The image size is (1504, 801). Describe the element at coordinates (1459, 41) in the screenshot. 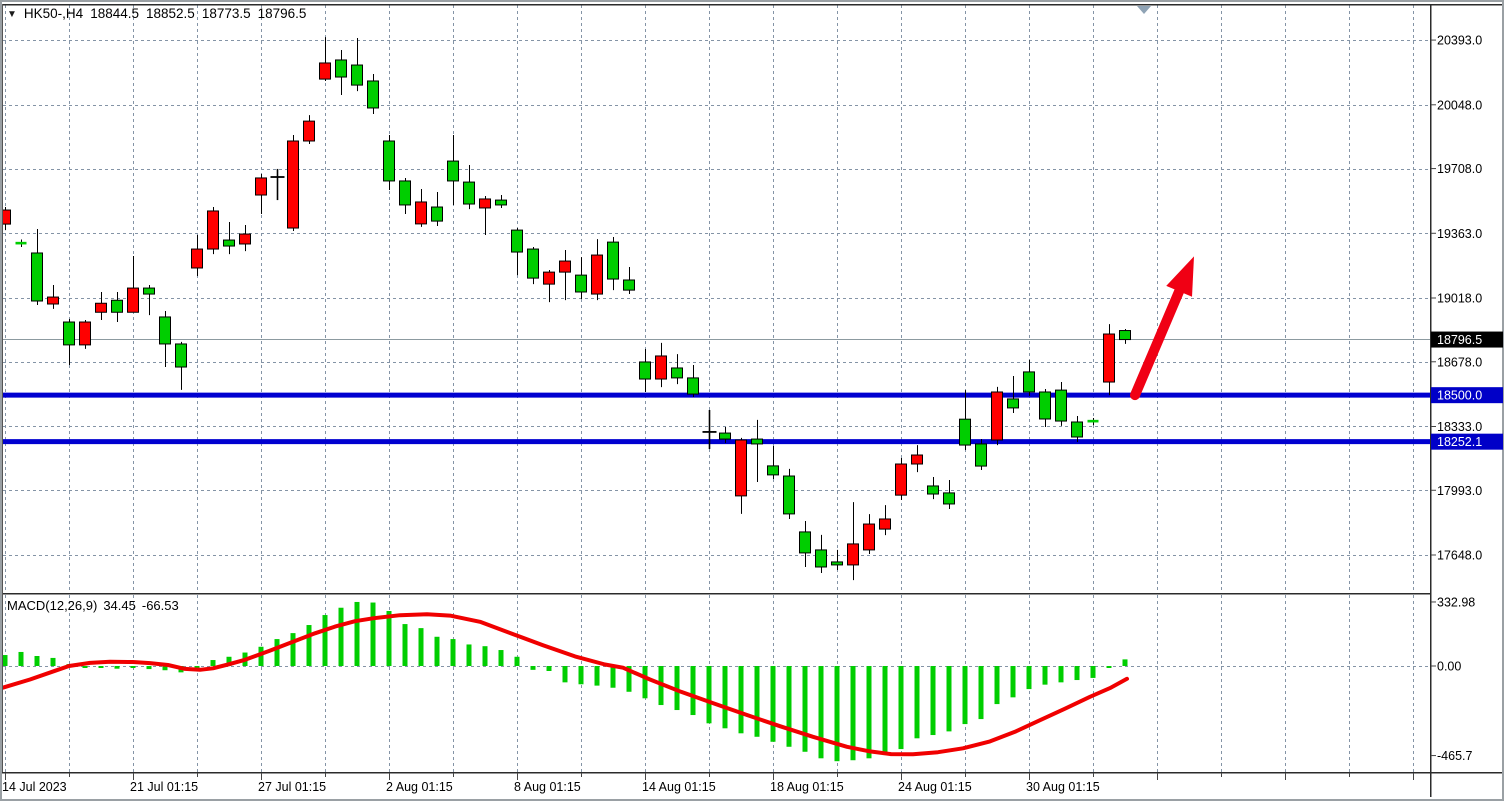

I see `price-axis-label: 20393.0` at that location.